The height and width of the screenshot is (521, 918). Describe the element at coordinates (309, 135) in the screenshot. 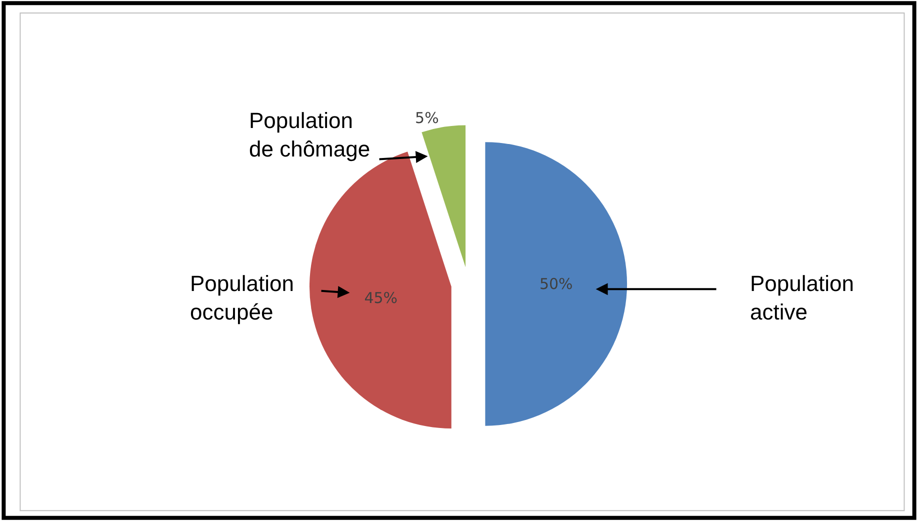

I see `slice-label: Population de chômage` at that location.